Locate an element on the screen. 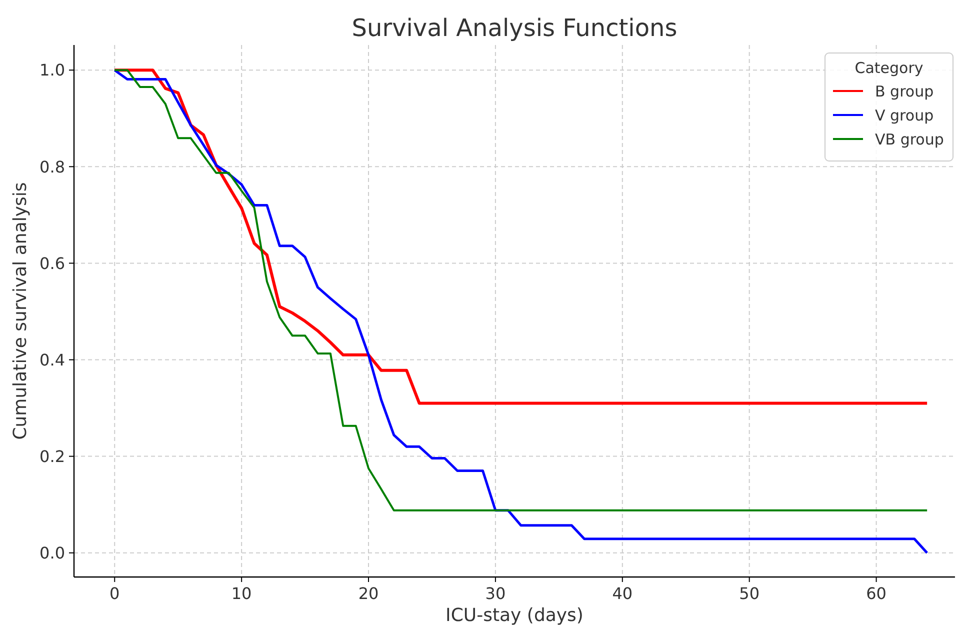 The height and width of the screenshot is (625, 956). x-tick-label: 60 is located at coordinates (876, 593).